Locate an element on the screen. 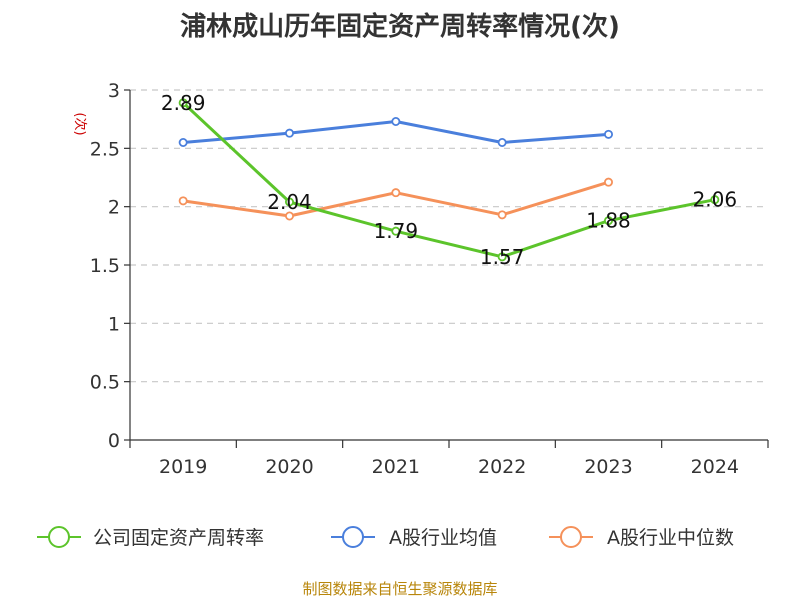  x-tick-label: 2023 is located at coordinates (608, 467).